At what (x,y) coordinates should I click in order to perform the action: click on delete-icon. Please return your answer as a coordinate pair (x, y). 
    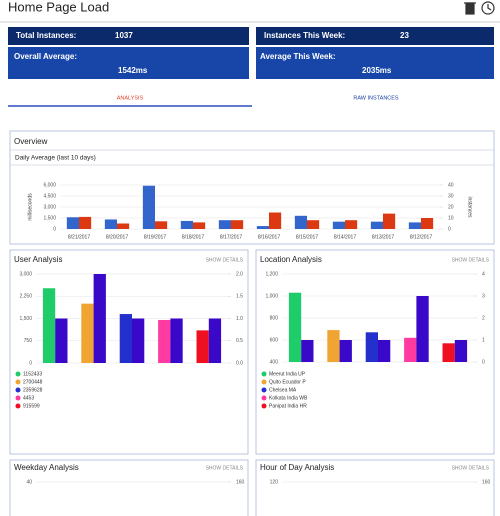
    Looking at the image, I should click on (470, 8).